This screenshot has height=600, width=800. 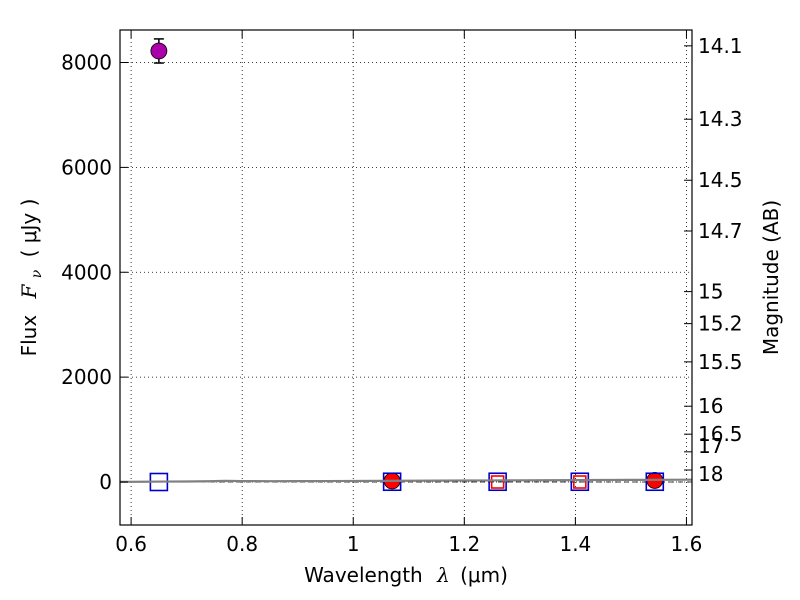 I want to click on y2-tick-label: 14.3, so click(x=720, y=119).